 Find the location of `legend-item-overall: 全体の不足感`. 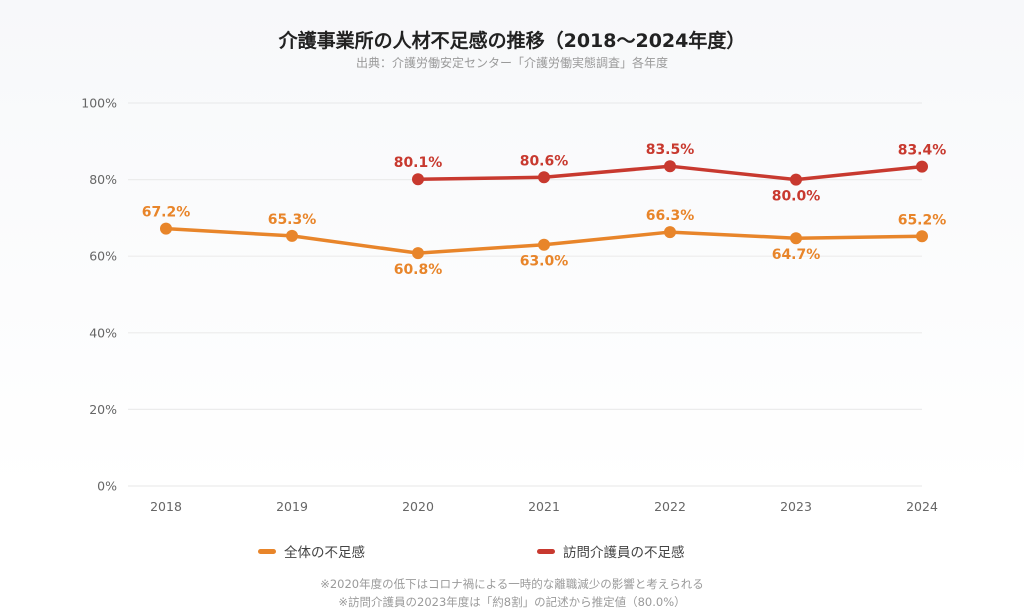

legend-item-overall: 全体の不足感 is located at coordinates (311, 551).